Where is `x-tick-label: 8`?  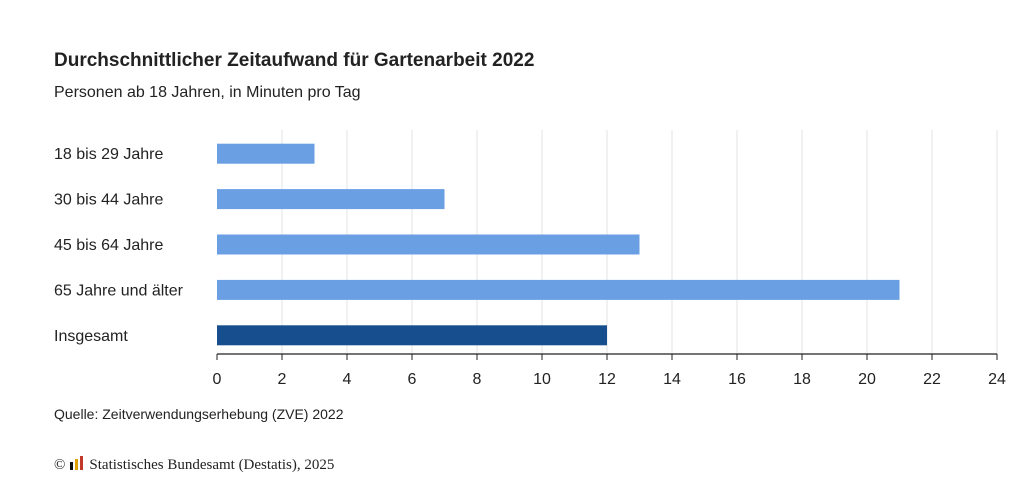 x-tick-label: 8 is located at coordinates (477, 379).